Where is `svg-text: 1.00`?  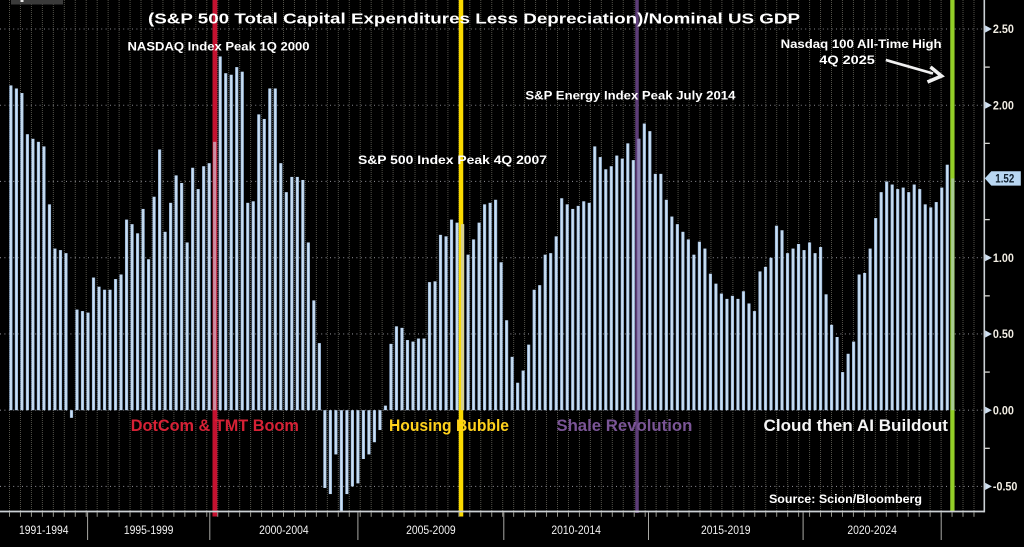
svg-text: 1.00 is located at coordinates (1003, 258).